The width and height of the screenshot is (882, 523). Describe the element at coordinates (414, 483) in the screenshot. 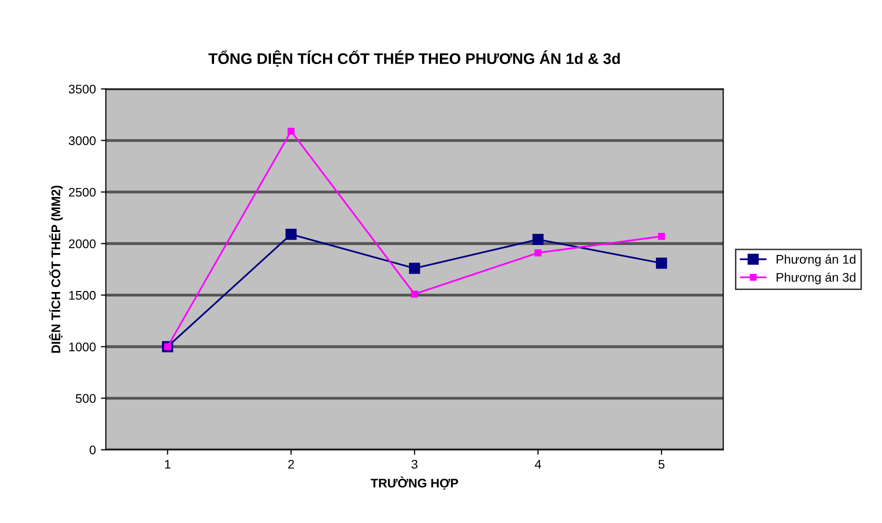

I see `x-axis-title: TRƯỜNG HỢP` at that location.